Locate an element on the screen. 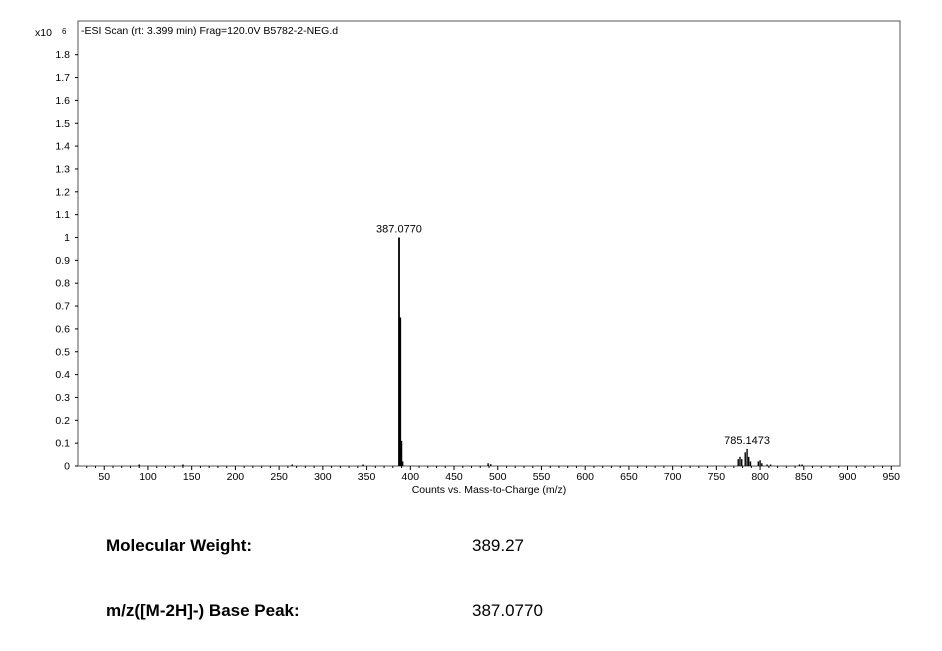 The height and width of the screenshot is (651, 942). x-tick-label: 150 is located at coordinates (192, 477).